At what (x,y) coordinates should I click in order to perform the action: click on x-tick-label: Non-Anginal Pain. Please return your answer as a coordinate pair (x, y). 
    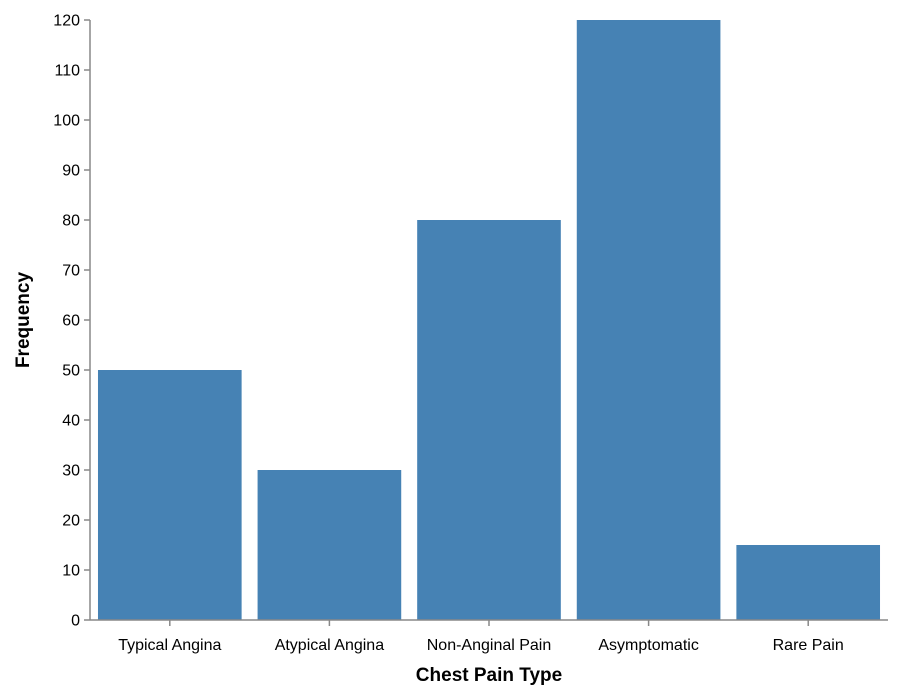
    Looking at the image, I should click on (489, 645).